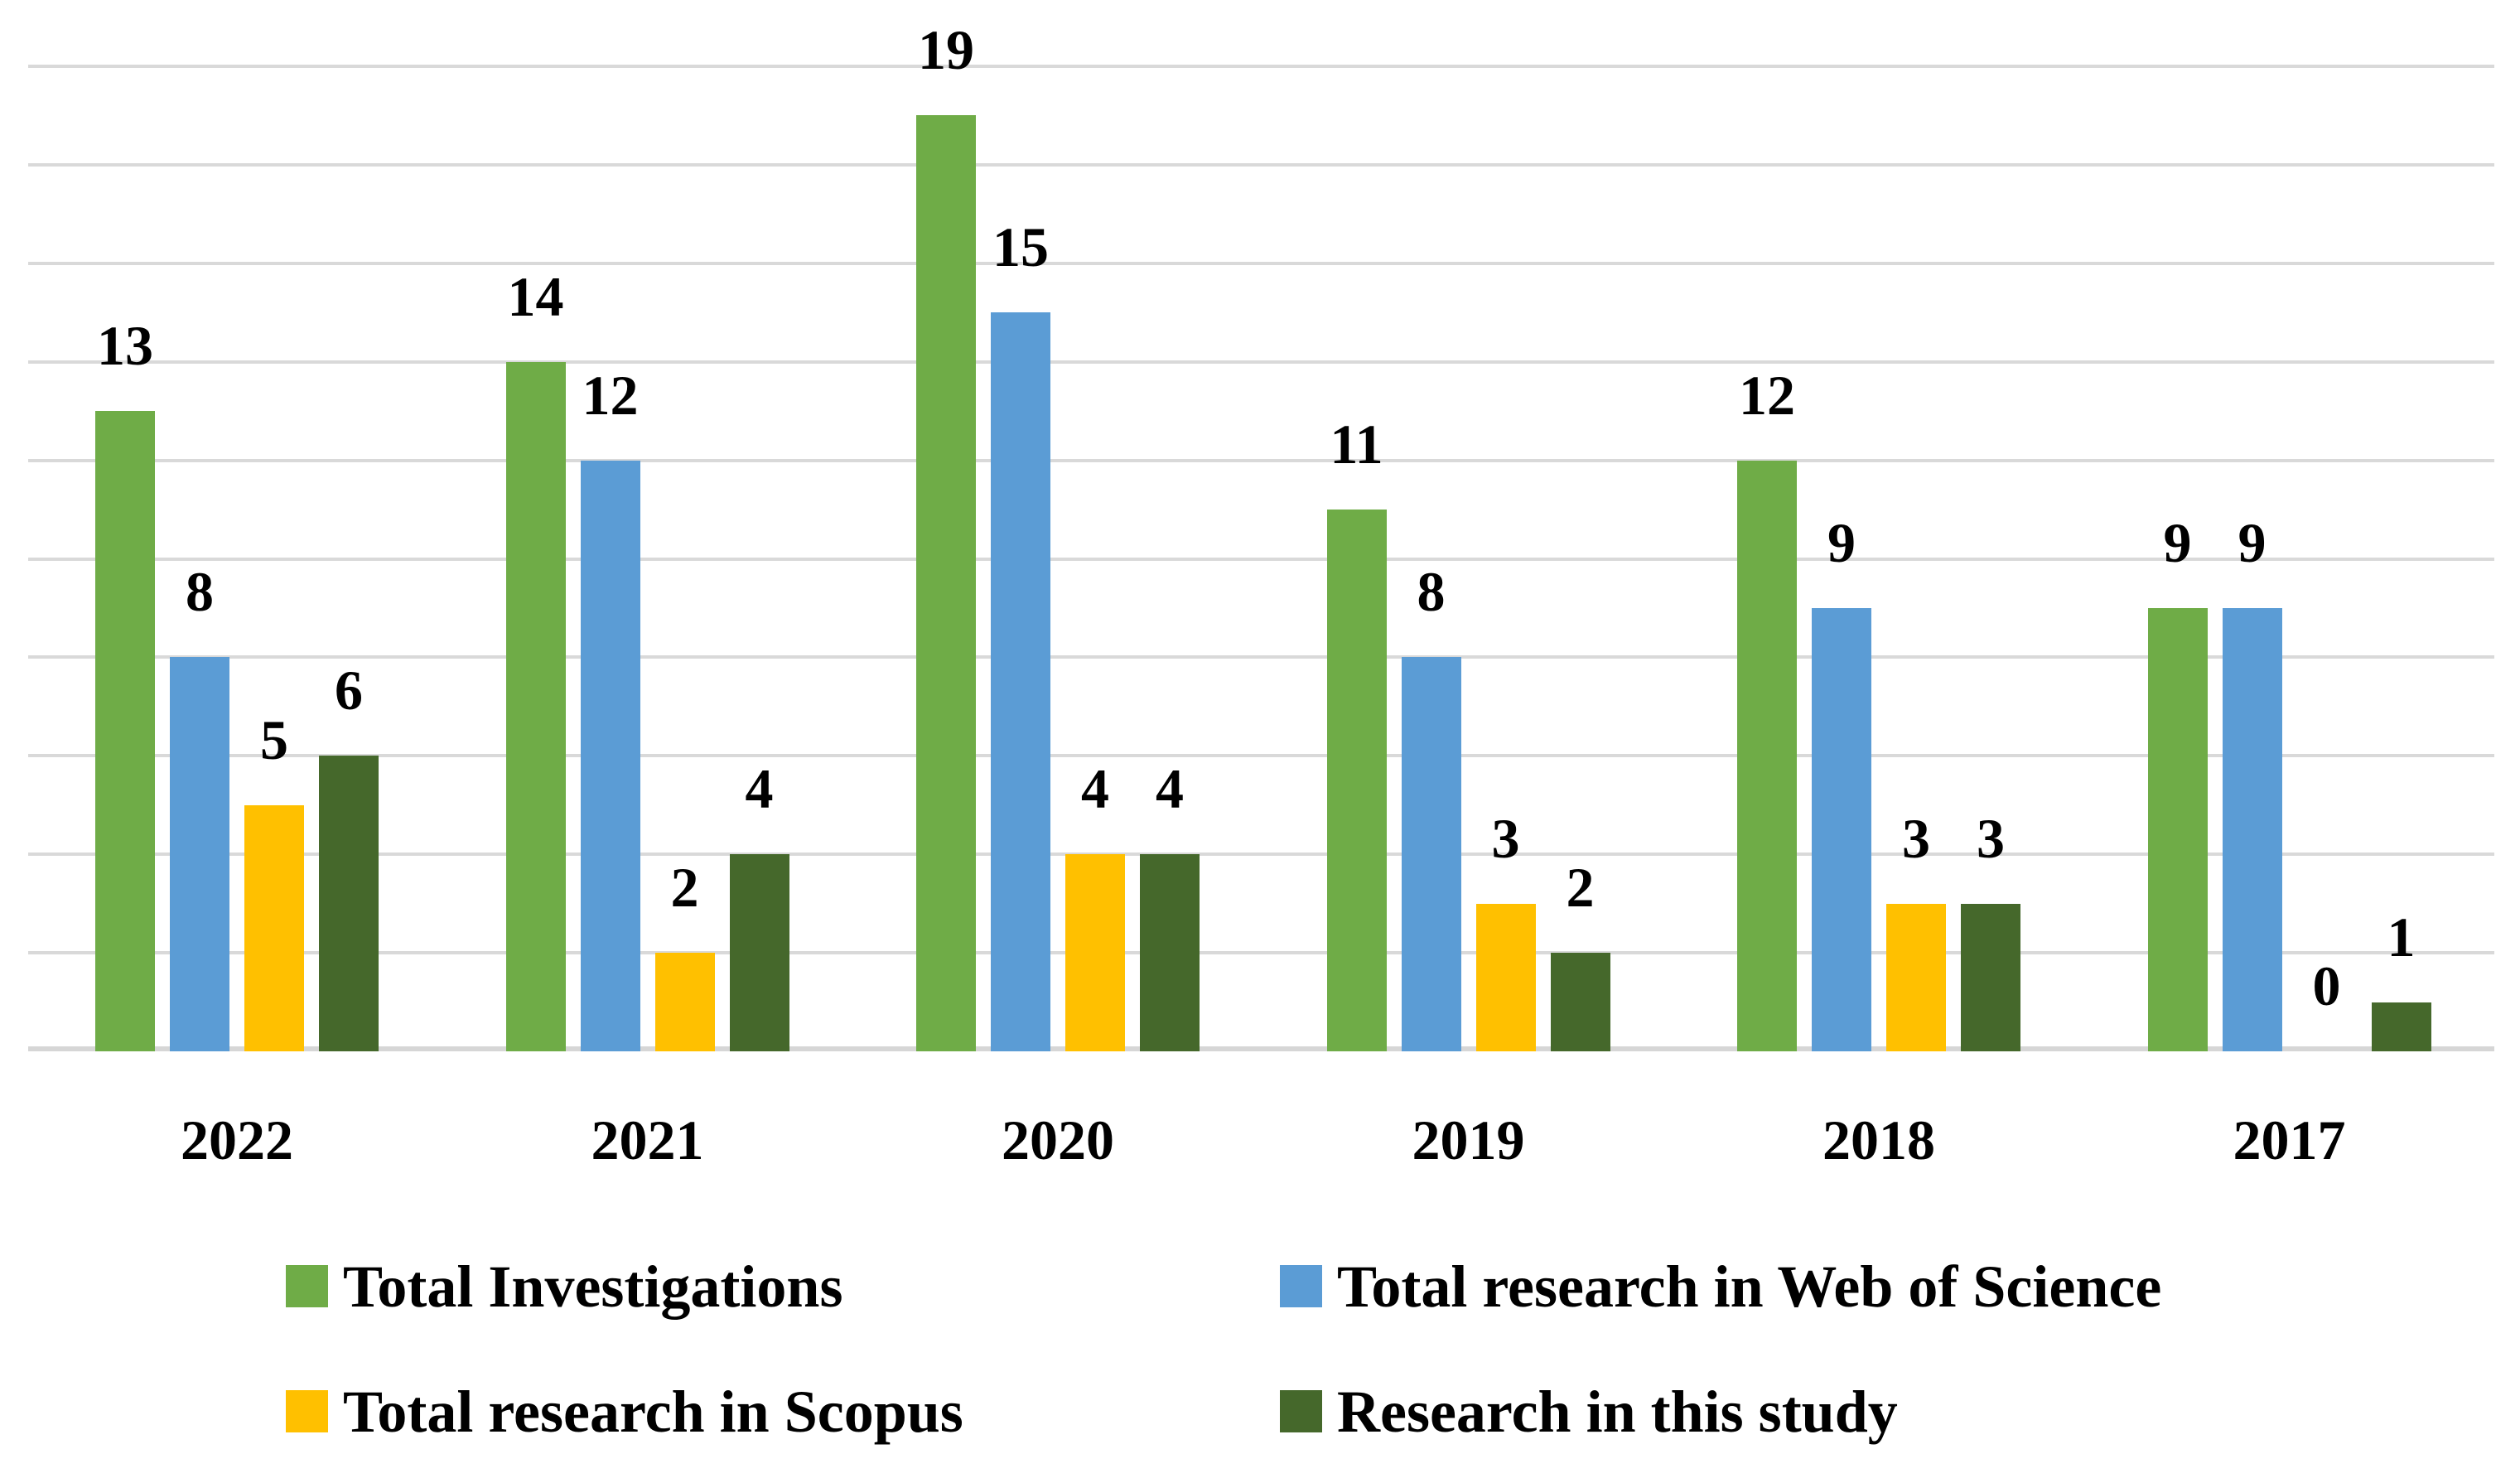 The width and height of the screenshot is (2520, 1478). I want to click on x-axis-label-2017: 2017, so click(2289, 1139).